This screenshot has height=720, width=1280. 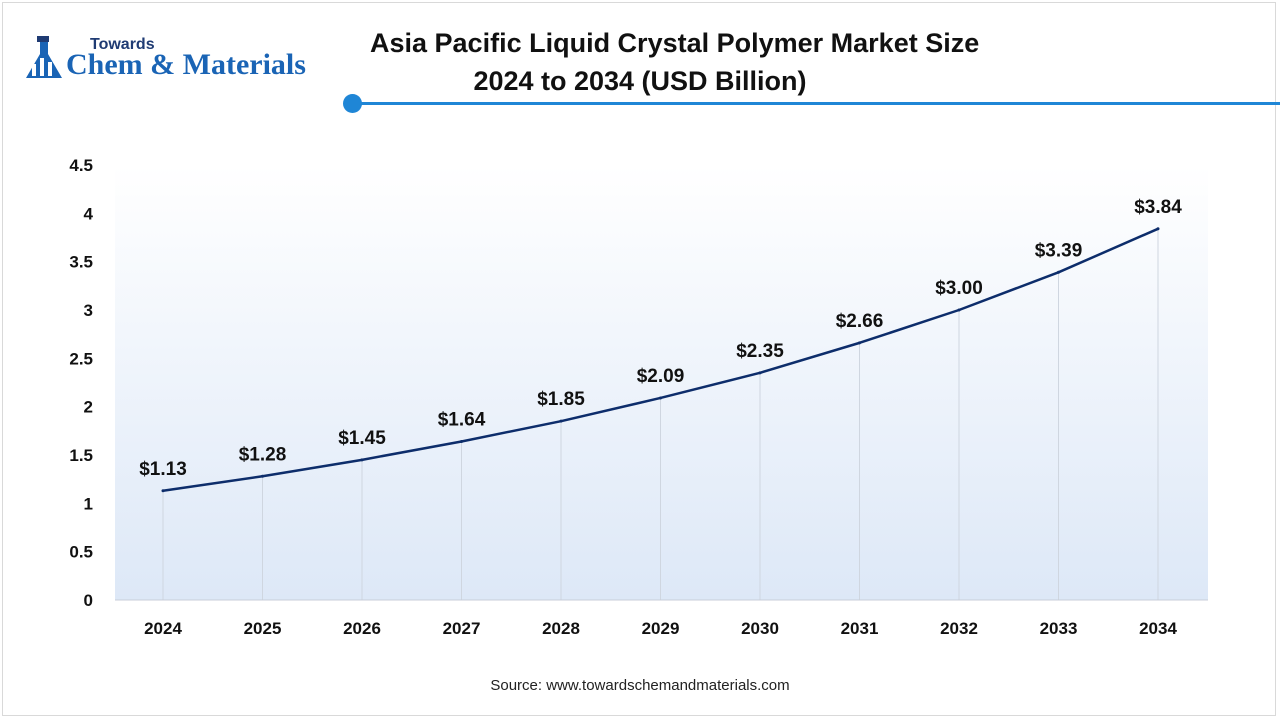 What do you see at coordinates (661, 628) in the screenshot?
I see `x-tick-label: 2029` at bounding box center [661, 628].